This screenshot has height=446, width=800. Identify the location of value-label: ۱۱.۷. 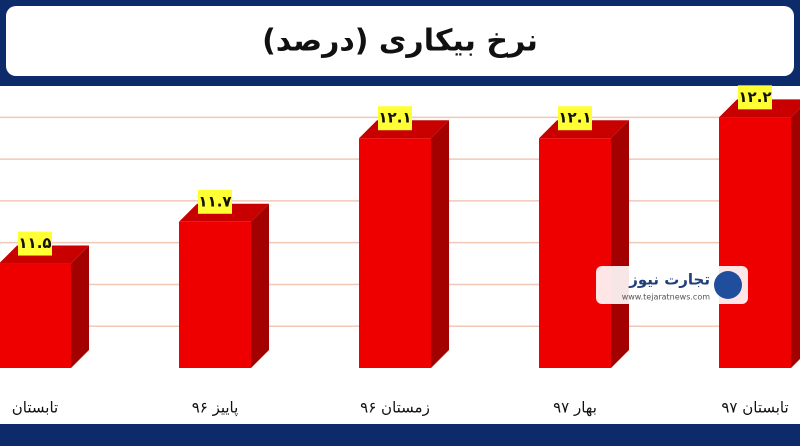
(214, 201).